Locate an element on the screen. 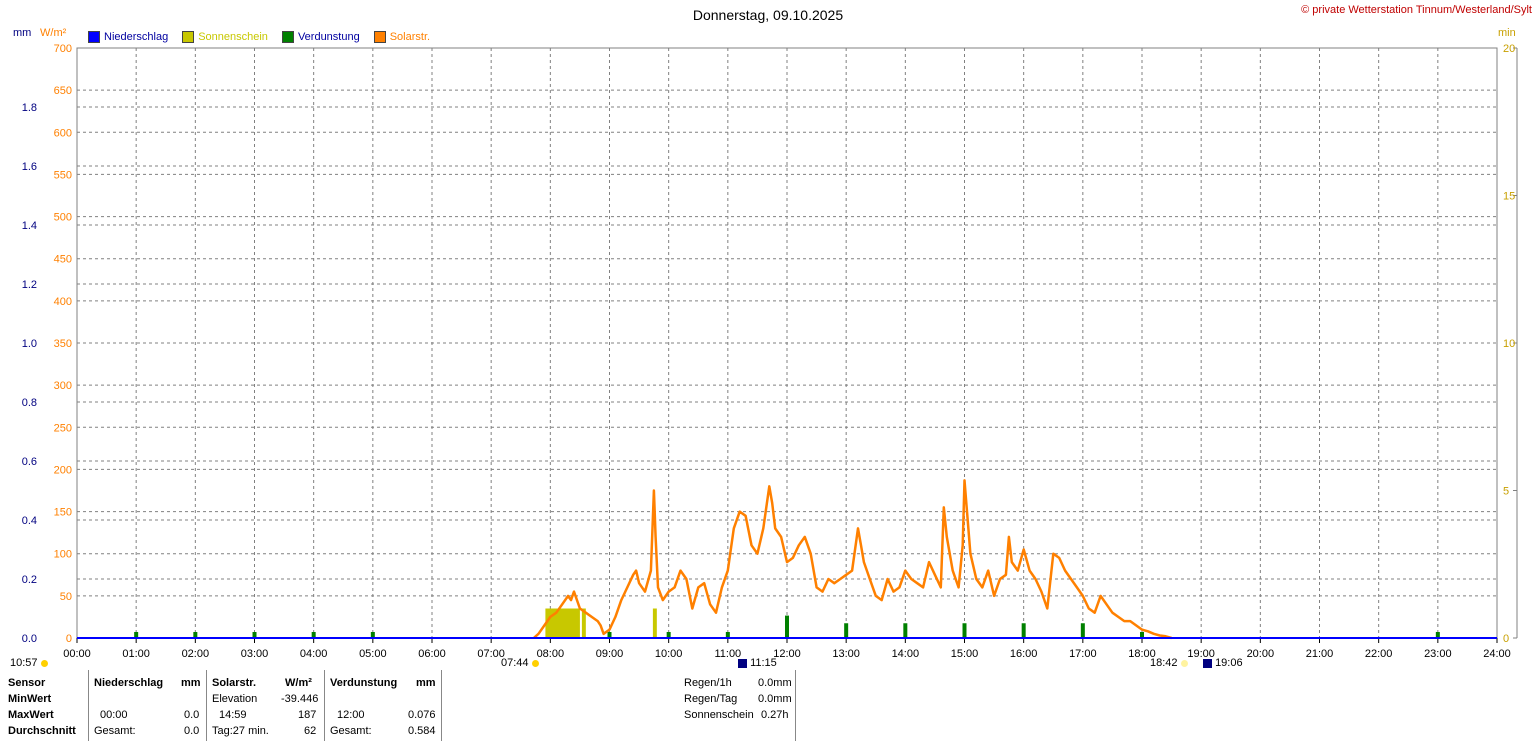  elevation-label: Elevation is located at coordinates (235, 699).